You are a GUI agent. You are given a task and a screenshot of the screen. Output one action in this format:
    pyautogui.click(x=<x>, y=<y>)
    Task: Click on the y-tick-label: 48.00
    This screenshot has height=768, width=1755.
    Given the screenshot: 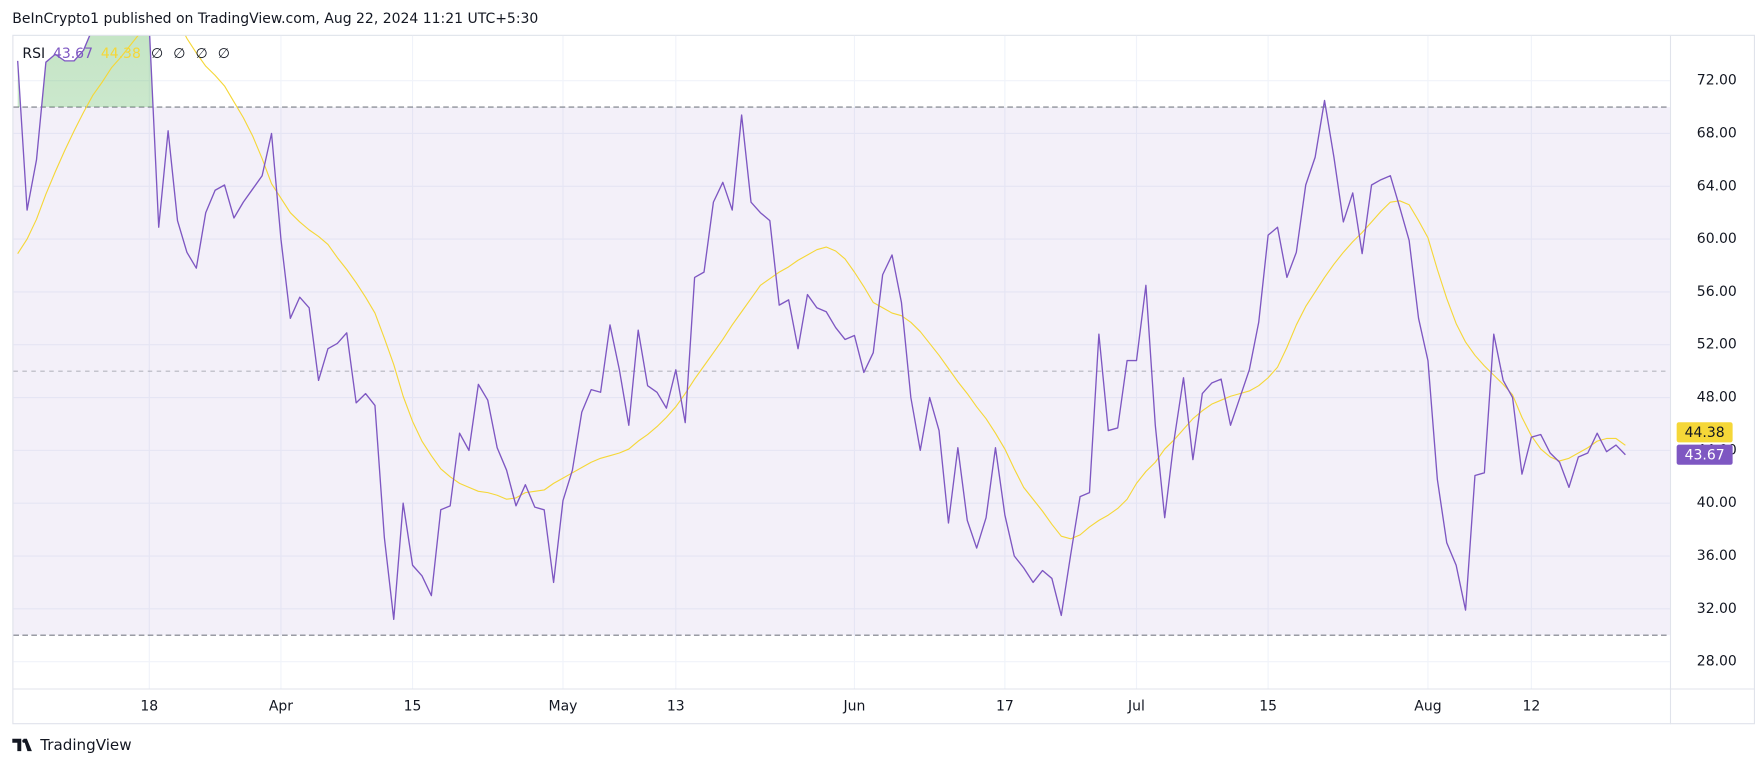 What is the action you would take?
    pyautogui.click(x=1717, y=398)
    